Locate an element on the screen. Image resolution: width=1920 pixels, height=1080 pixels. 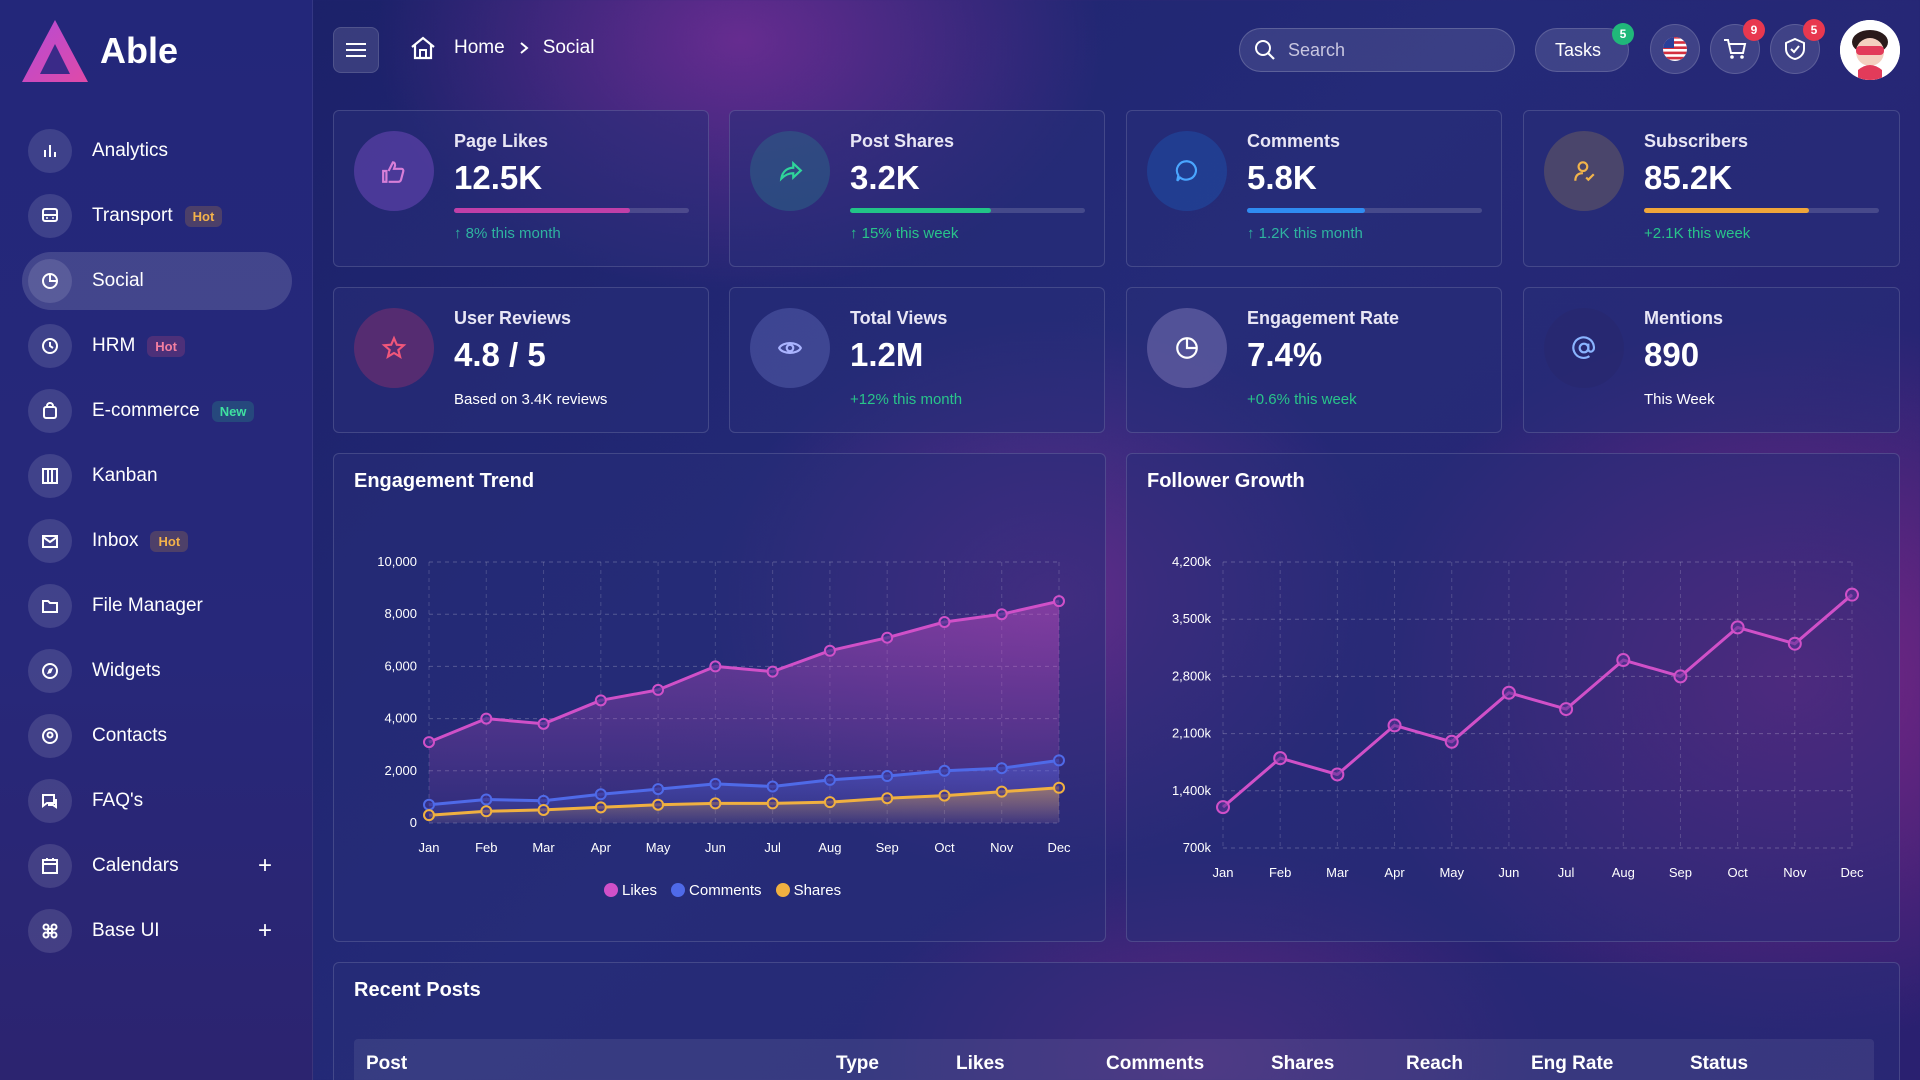
sidebar-item-e-commerce: E-commerce New is located at coordinates (157, 411).